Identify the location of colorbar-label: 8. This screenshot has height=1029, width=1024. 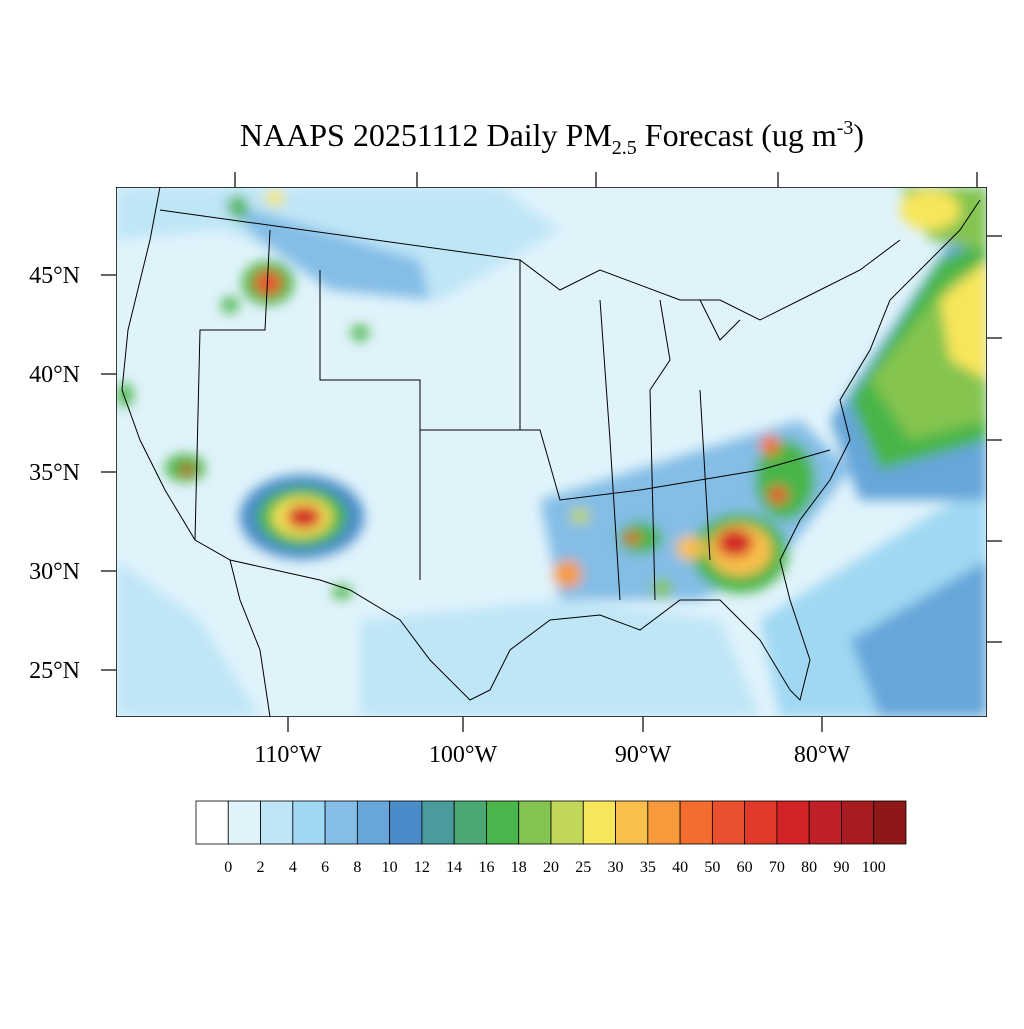
(357, 867).